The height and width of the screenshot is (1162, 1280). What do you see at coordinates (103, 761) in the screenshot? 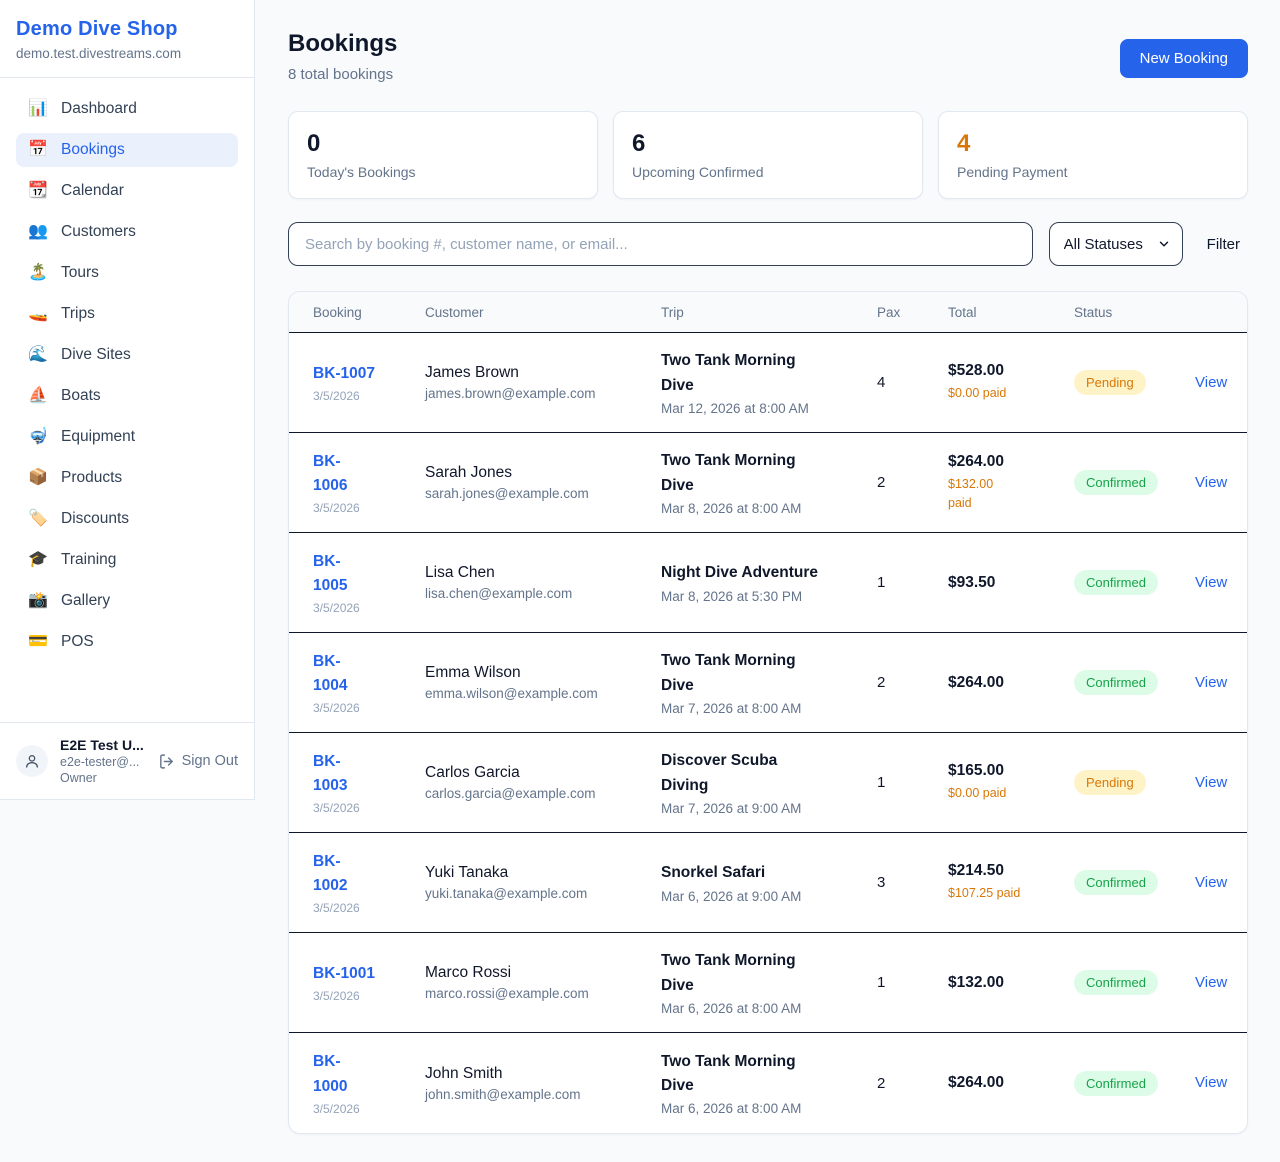
I see `user-meta: E2E Test U... e2e-tester@... Owner` at bounding box center [103, 761].